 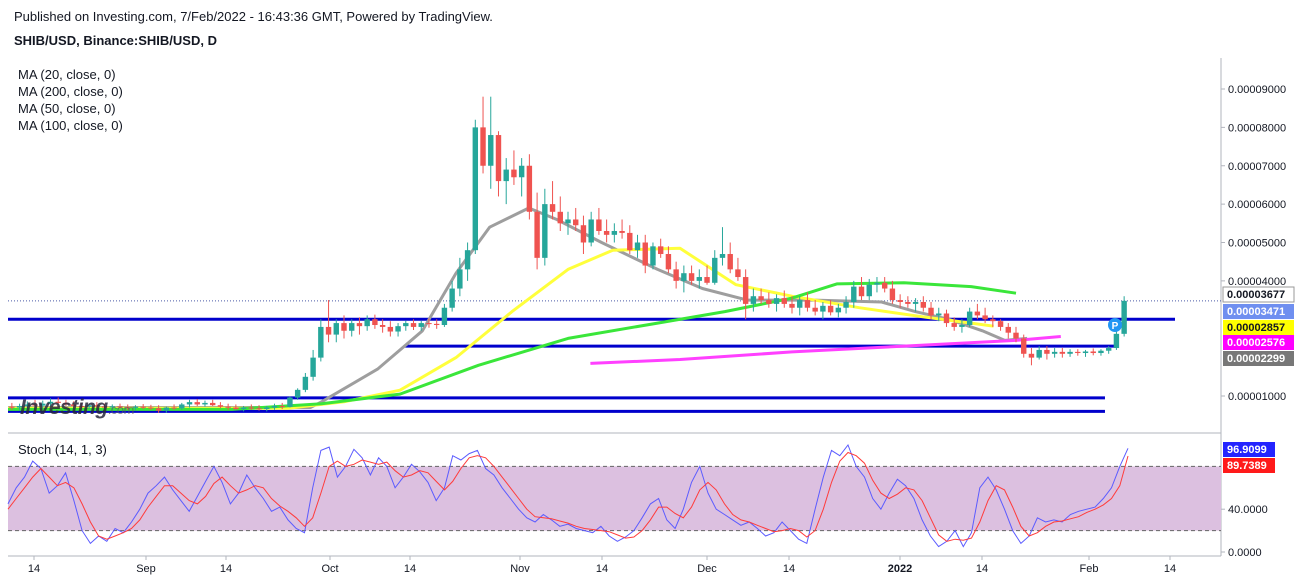 I want to click on time-axis-ticks: 14 Sep 14 Oct 14 Nov 14 Dec 14 2022 14 Feb 14, so click(x=602, y=565).